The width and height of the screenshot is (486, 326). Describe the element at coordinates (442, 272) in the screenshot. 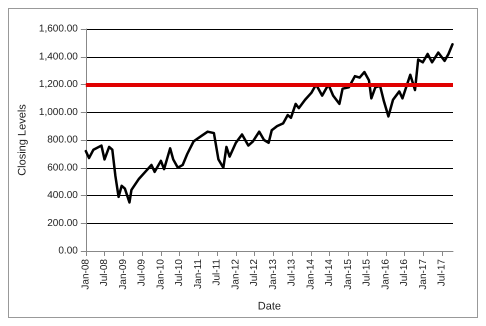

I see `x-tick-label: Jul-17` at that location.